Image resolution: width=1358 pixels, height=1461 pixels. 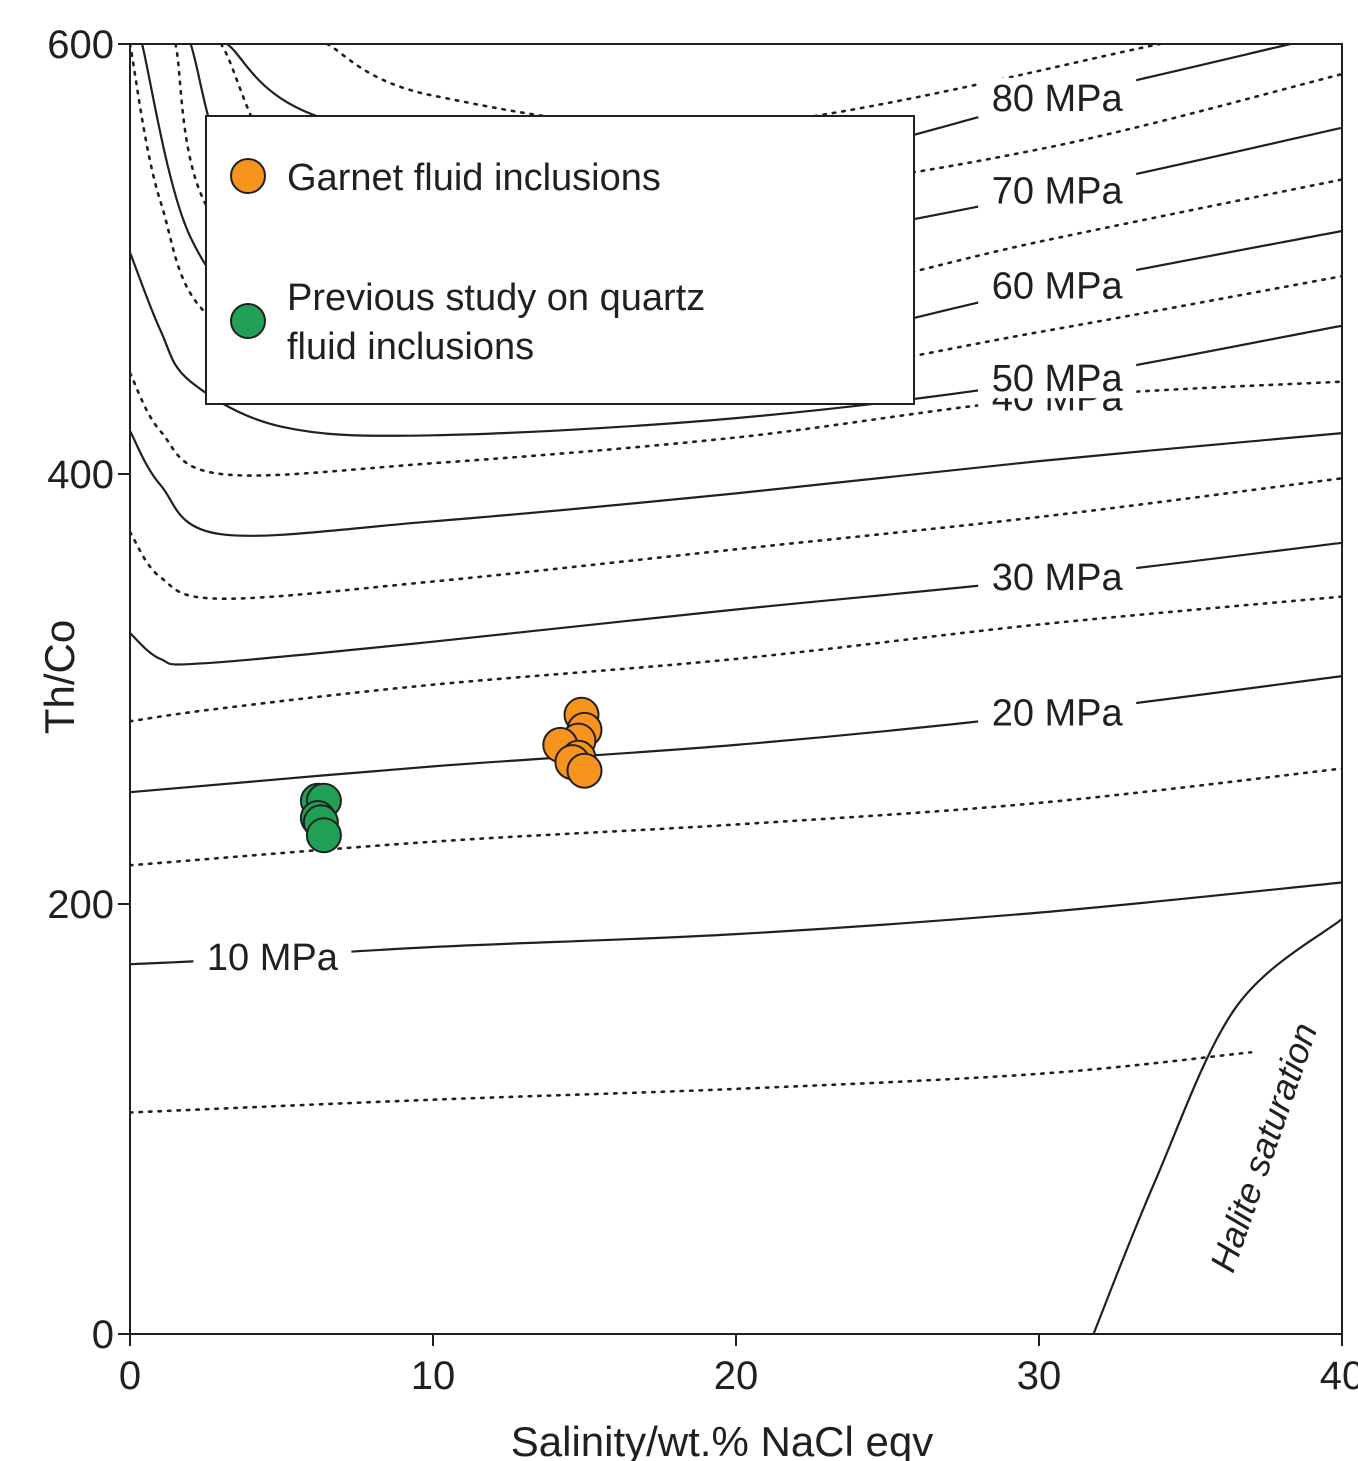 What do you see at coordinates (248, 176) in the screenshot?
I see `legend-marker-garnet` at bounding box center [248, 176].